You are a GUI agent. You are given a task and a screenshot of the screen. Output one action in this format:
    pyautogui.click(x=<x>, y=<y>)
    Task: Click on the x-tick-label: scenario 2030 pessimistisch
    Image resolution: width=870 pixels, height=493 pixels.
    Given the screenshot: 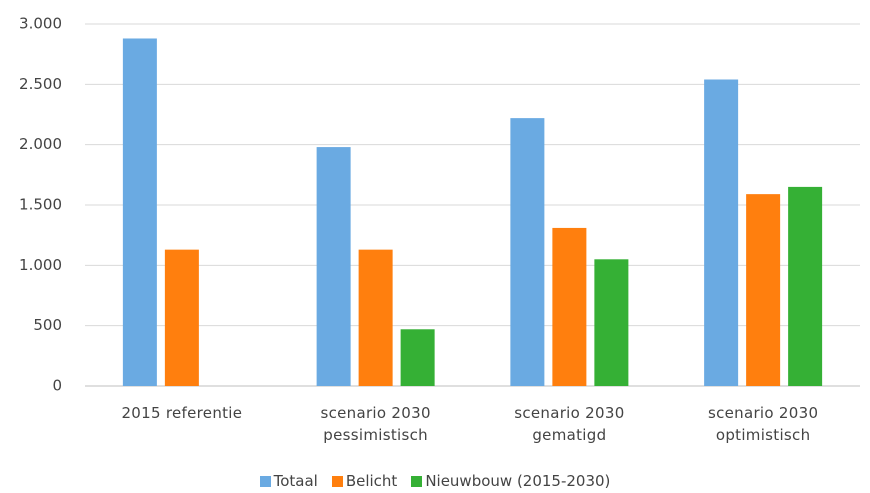 What is the action you would take?
    pyautogui.click(x=375, y=424)
    